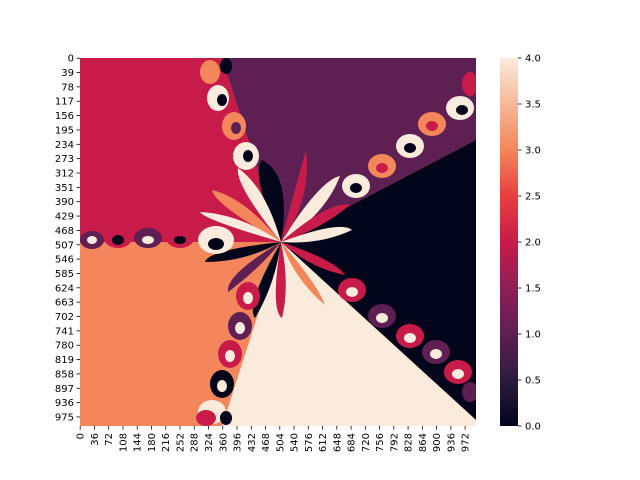  What do you see at coordinates (409, 442) in the screenshot?
I see `x-tick-label: 828` at bounding box center [409, 442].